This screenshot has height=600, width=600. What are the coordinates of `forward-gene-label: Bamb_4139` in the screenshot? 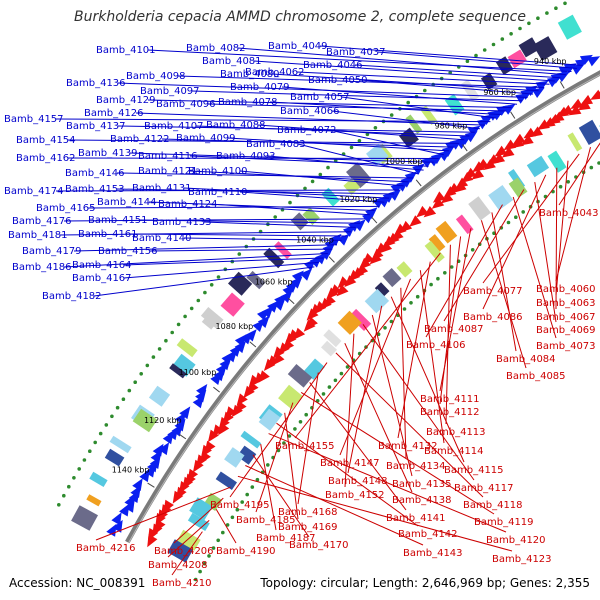 It's located at (108, 153).